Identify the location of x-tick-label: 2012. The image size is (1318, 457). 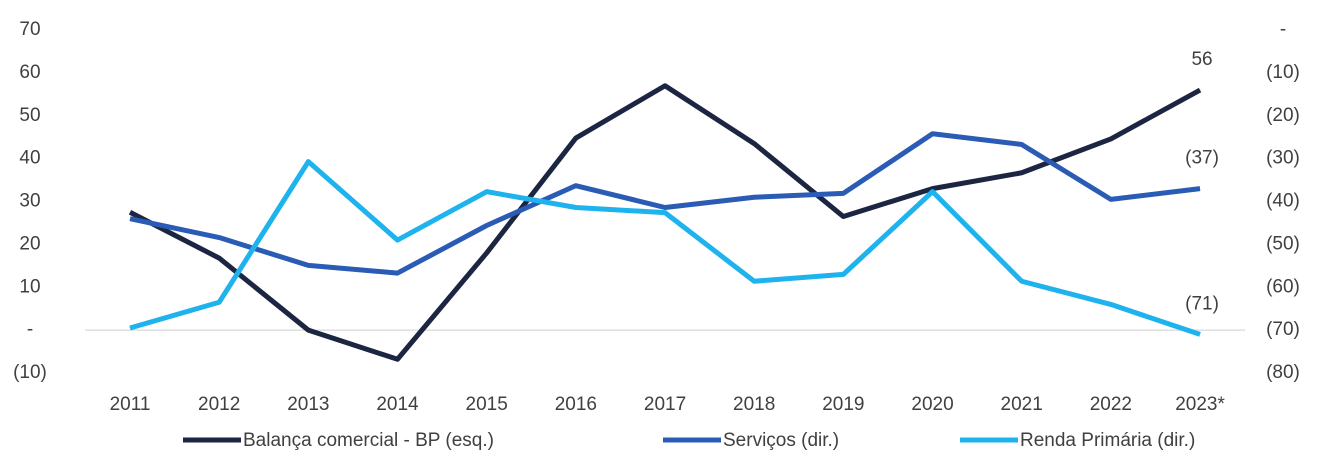
(219, 404).